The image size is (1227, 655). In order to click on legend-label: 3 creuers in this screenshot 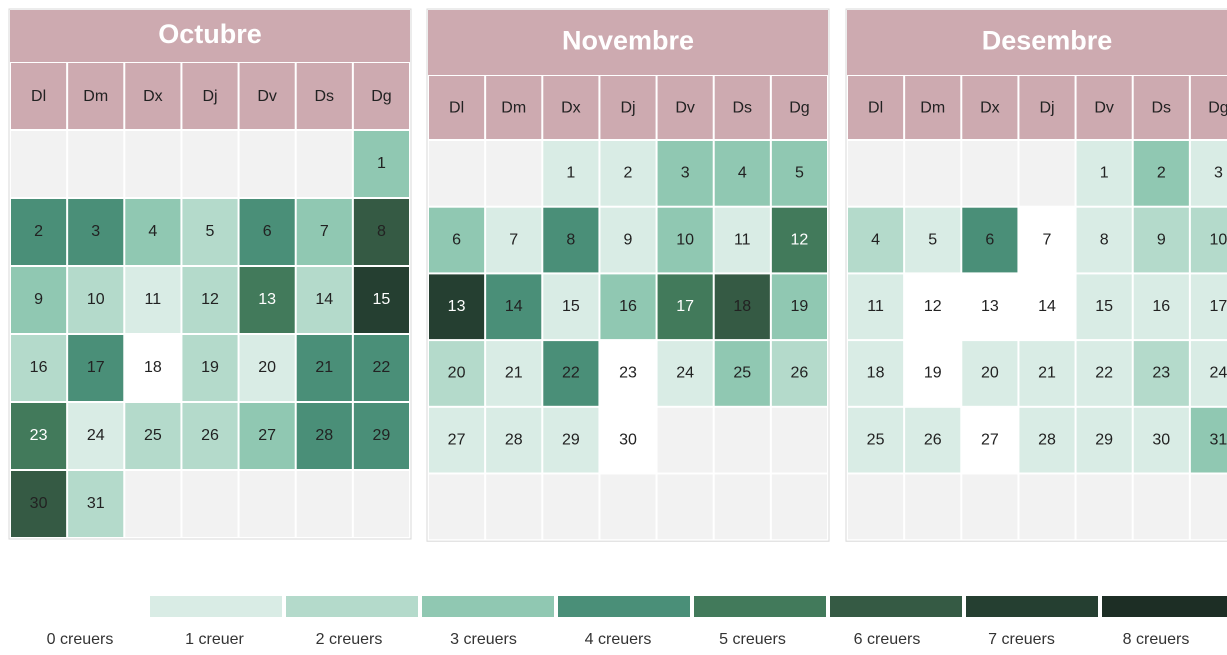, I will do `click(483, 639)`.